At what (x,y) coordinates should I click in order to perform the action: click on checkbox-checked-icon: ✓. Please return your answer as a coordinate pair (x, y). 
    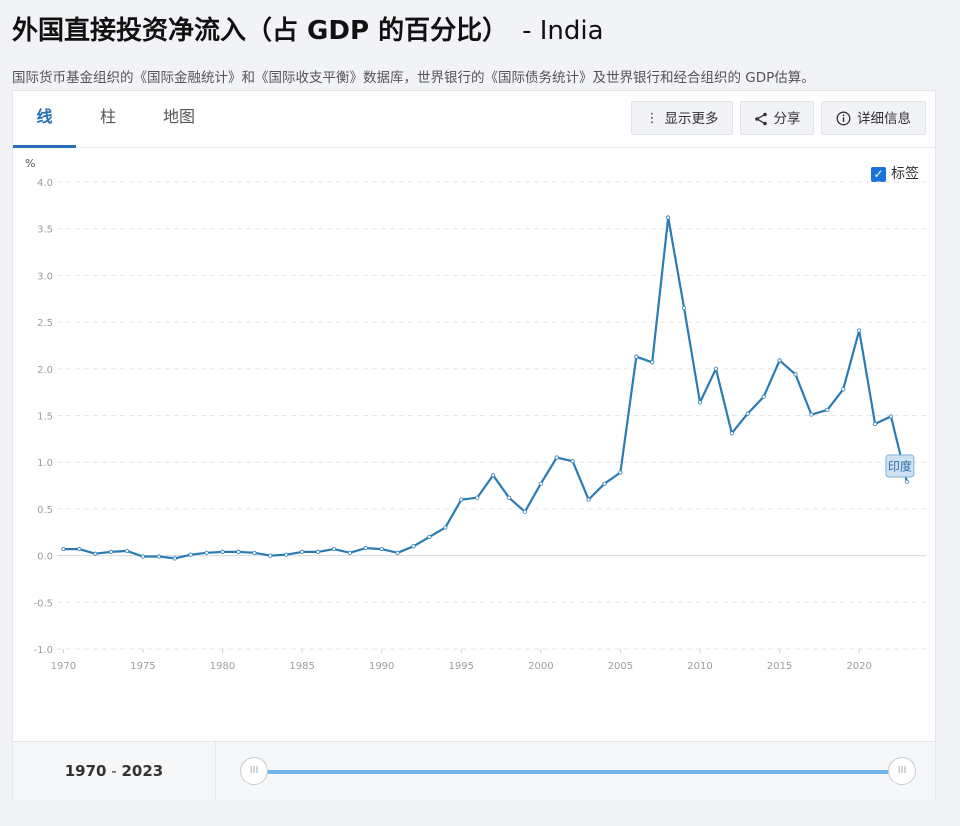
    Looking at the image, I should click on (878, 174).